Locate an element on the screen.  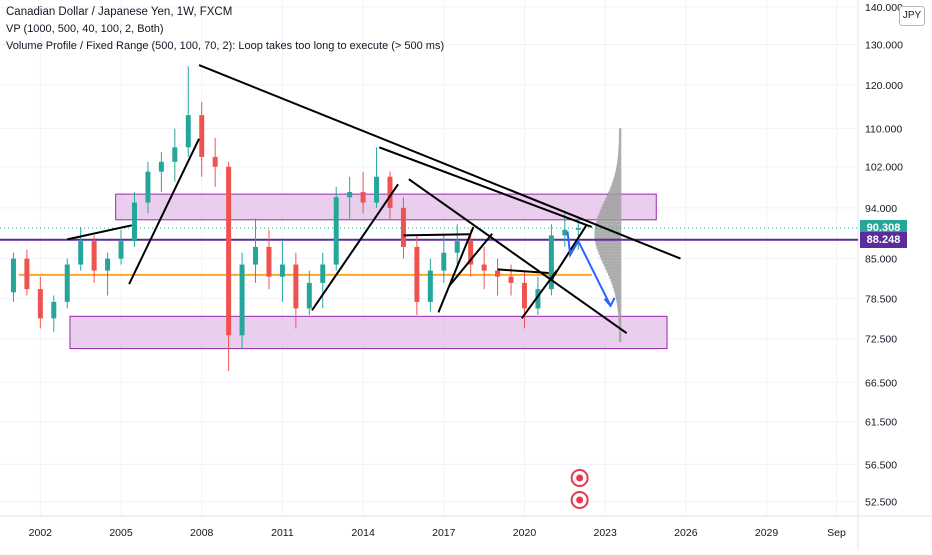
y-tick-label: 61.500 is located at coordinates (881, 423).